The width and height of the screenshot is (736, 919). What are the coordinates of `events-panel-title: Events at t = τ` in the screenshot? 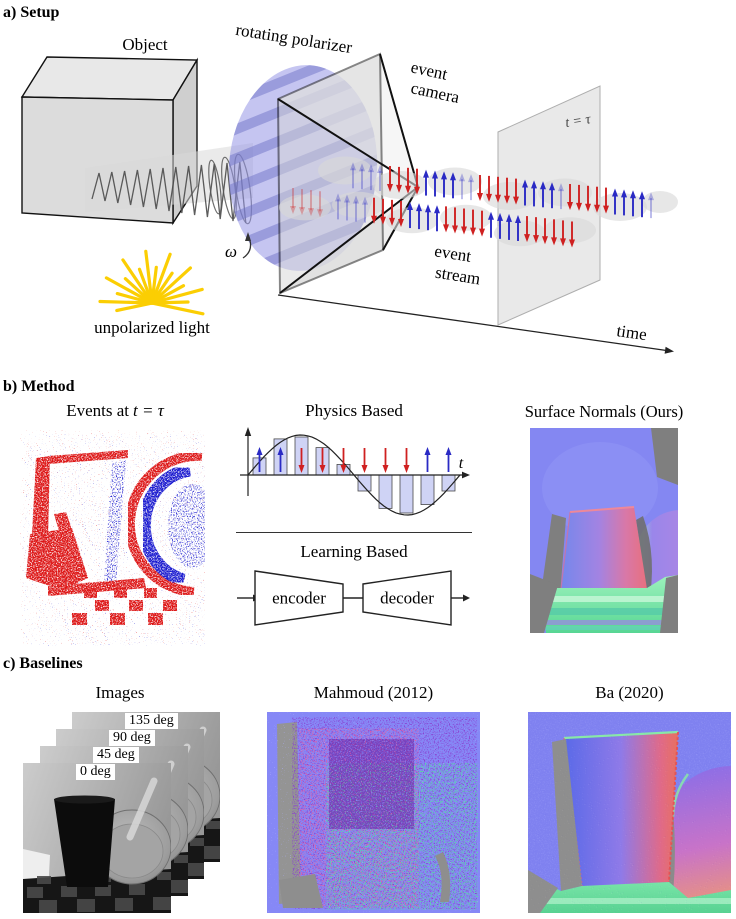 It's located at (115, 410).